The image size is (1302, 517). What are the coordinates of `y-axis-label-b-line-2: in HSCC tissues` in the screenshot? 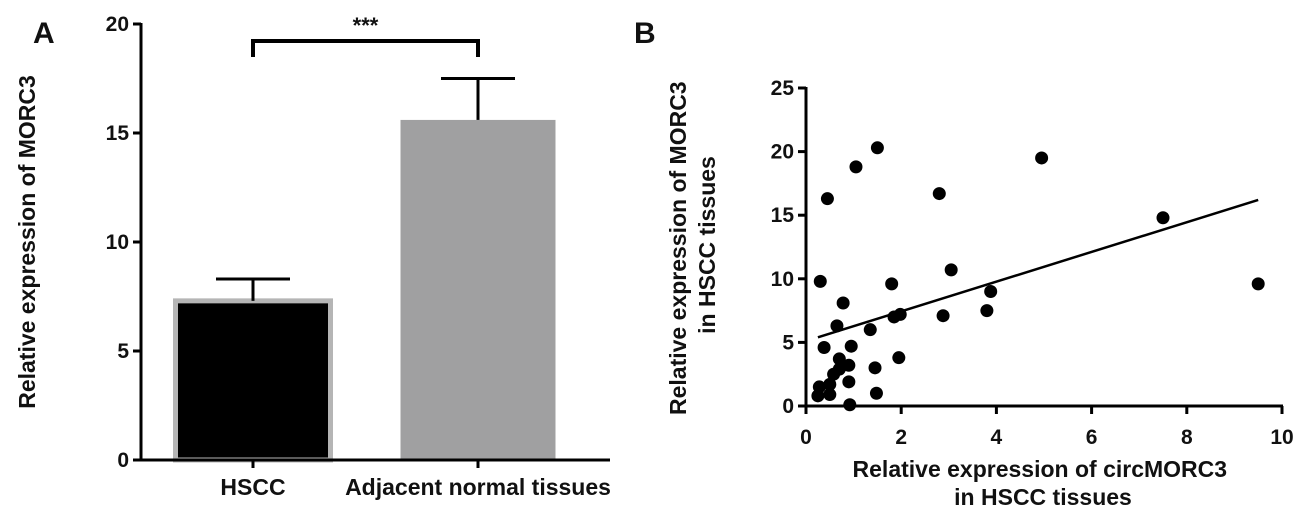 It's located at (707, 245).